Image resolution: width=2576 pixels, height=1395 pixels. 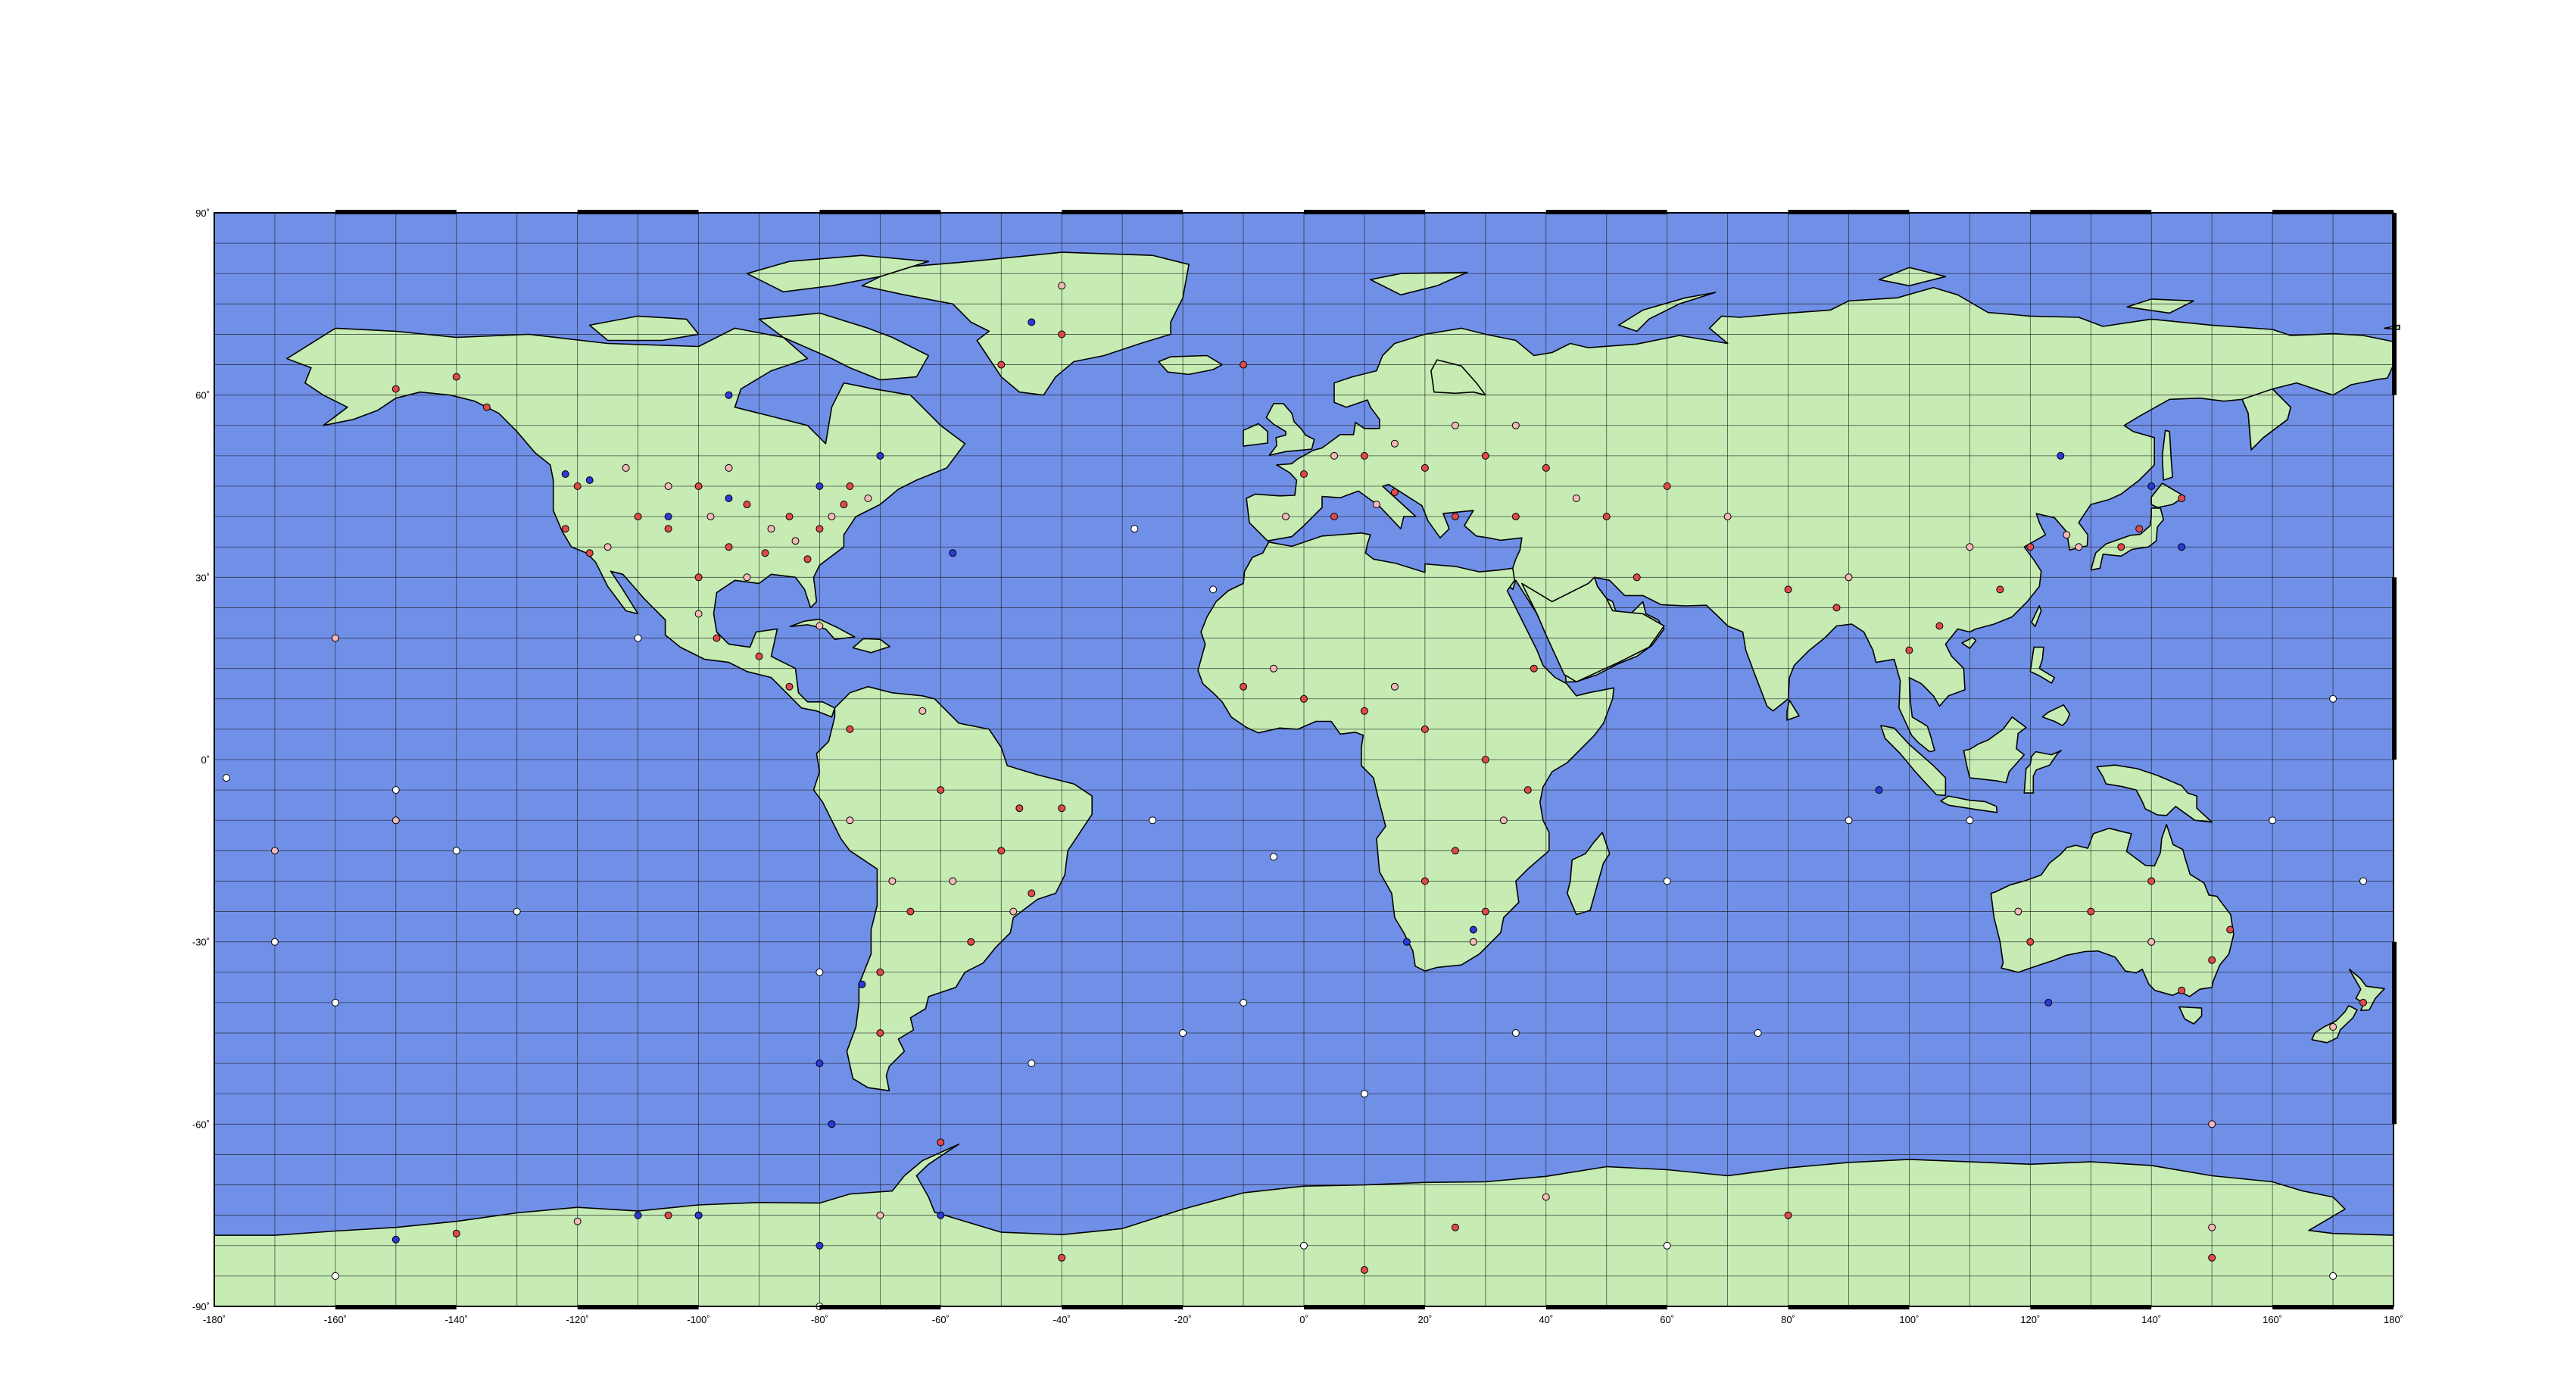 What do you see at coordinates (1458, 377) in the screenshot?
I see `landmass-scandinavia-gulf-fill` at bounding box center [1458, 377].